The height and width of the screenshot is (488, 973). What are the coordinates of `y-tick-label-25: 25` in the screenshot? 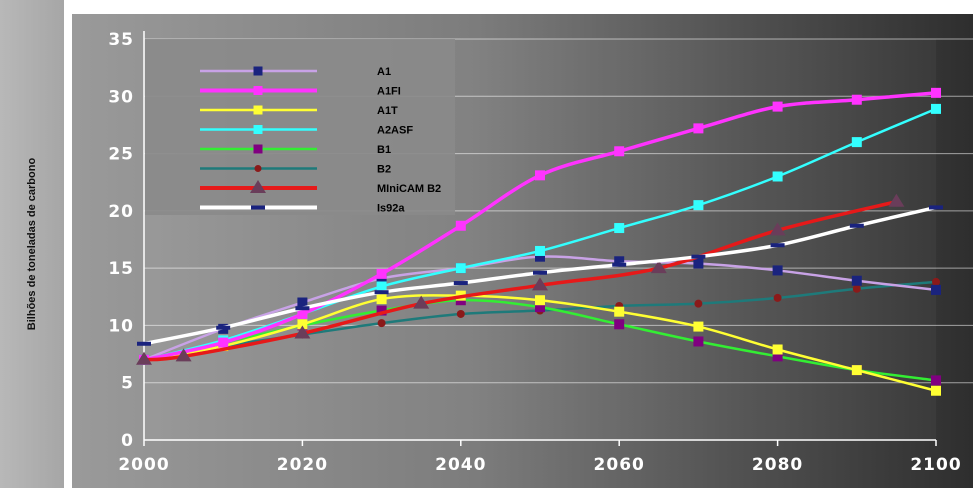 It's located at (121, 155).